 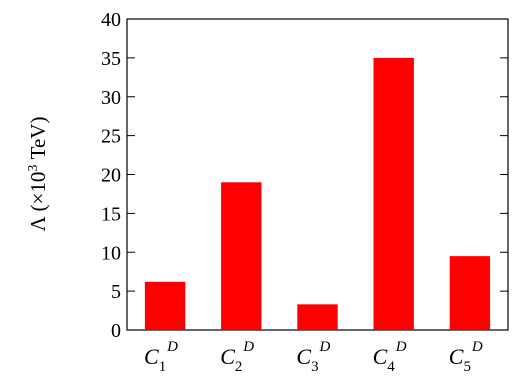 I want to click on x-category-label: C4, so click(x=384, y=359).